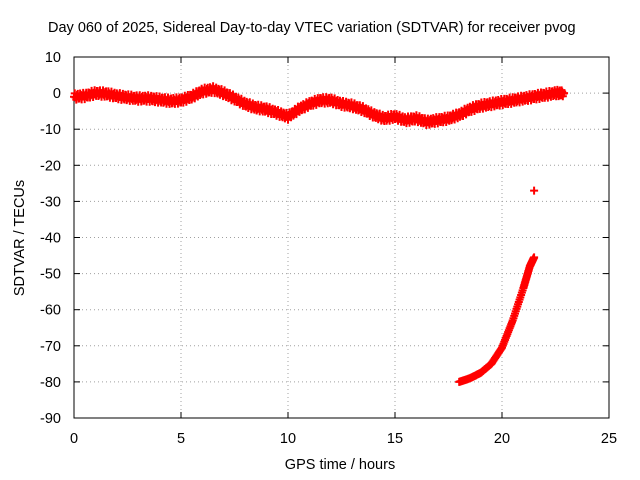 The height and width of the screenshot is (480, 640). Describe the element at coordinates (50, 275) in the screenshot. I see `y-tick-label: -50` at that location.